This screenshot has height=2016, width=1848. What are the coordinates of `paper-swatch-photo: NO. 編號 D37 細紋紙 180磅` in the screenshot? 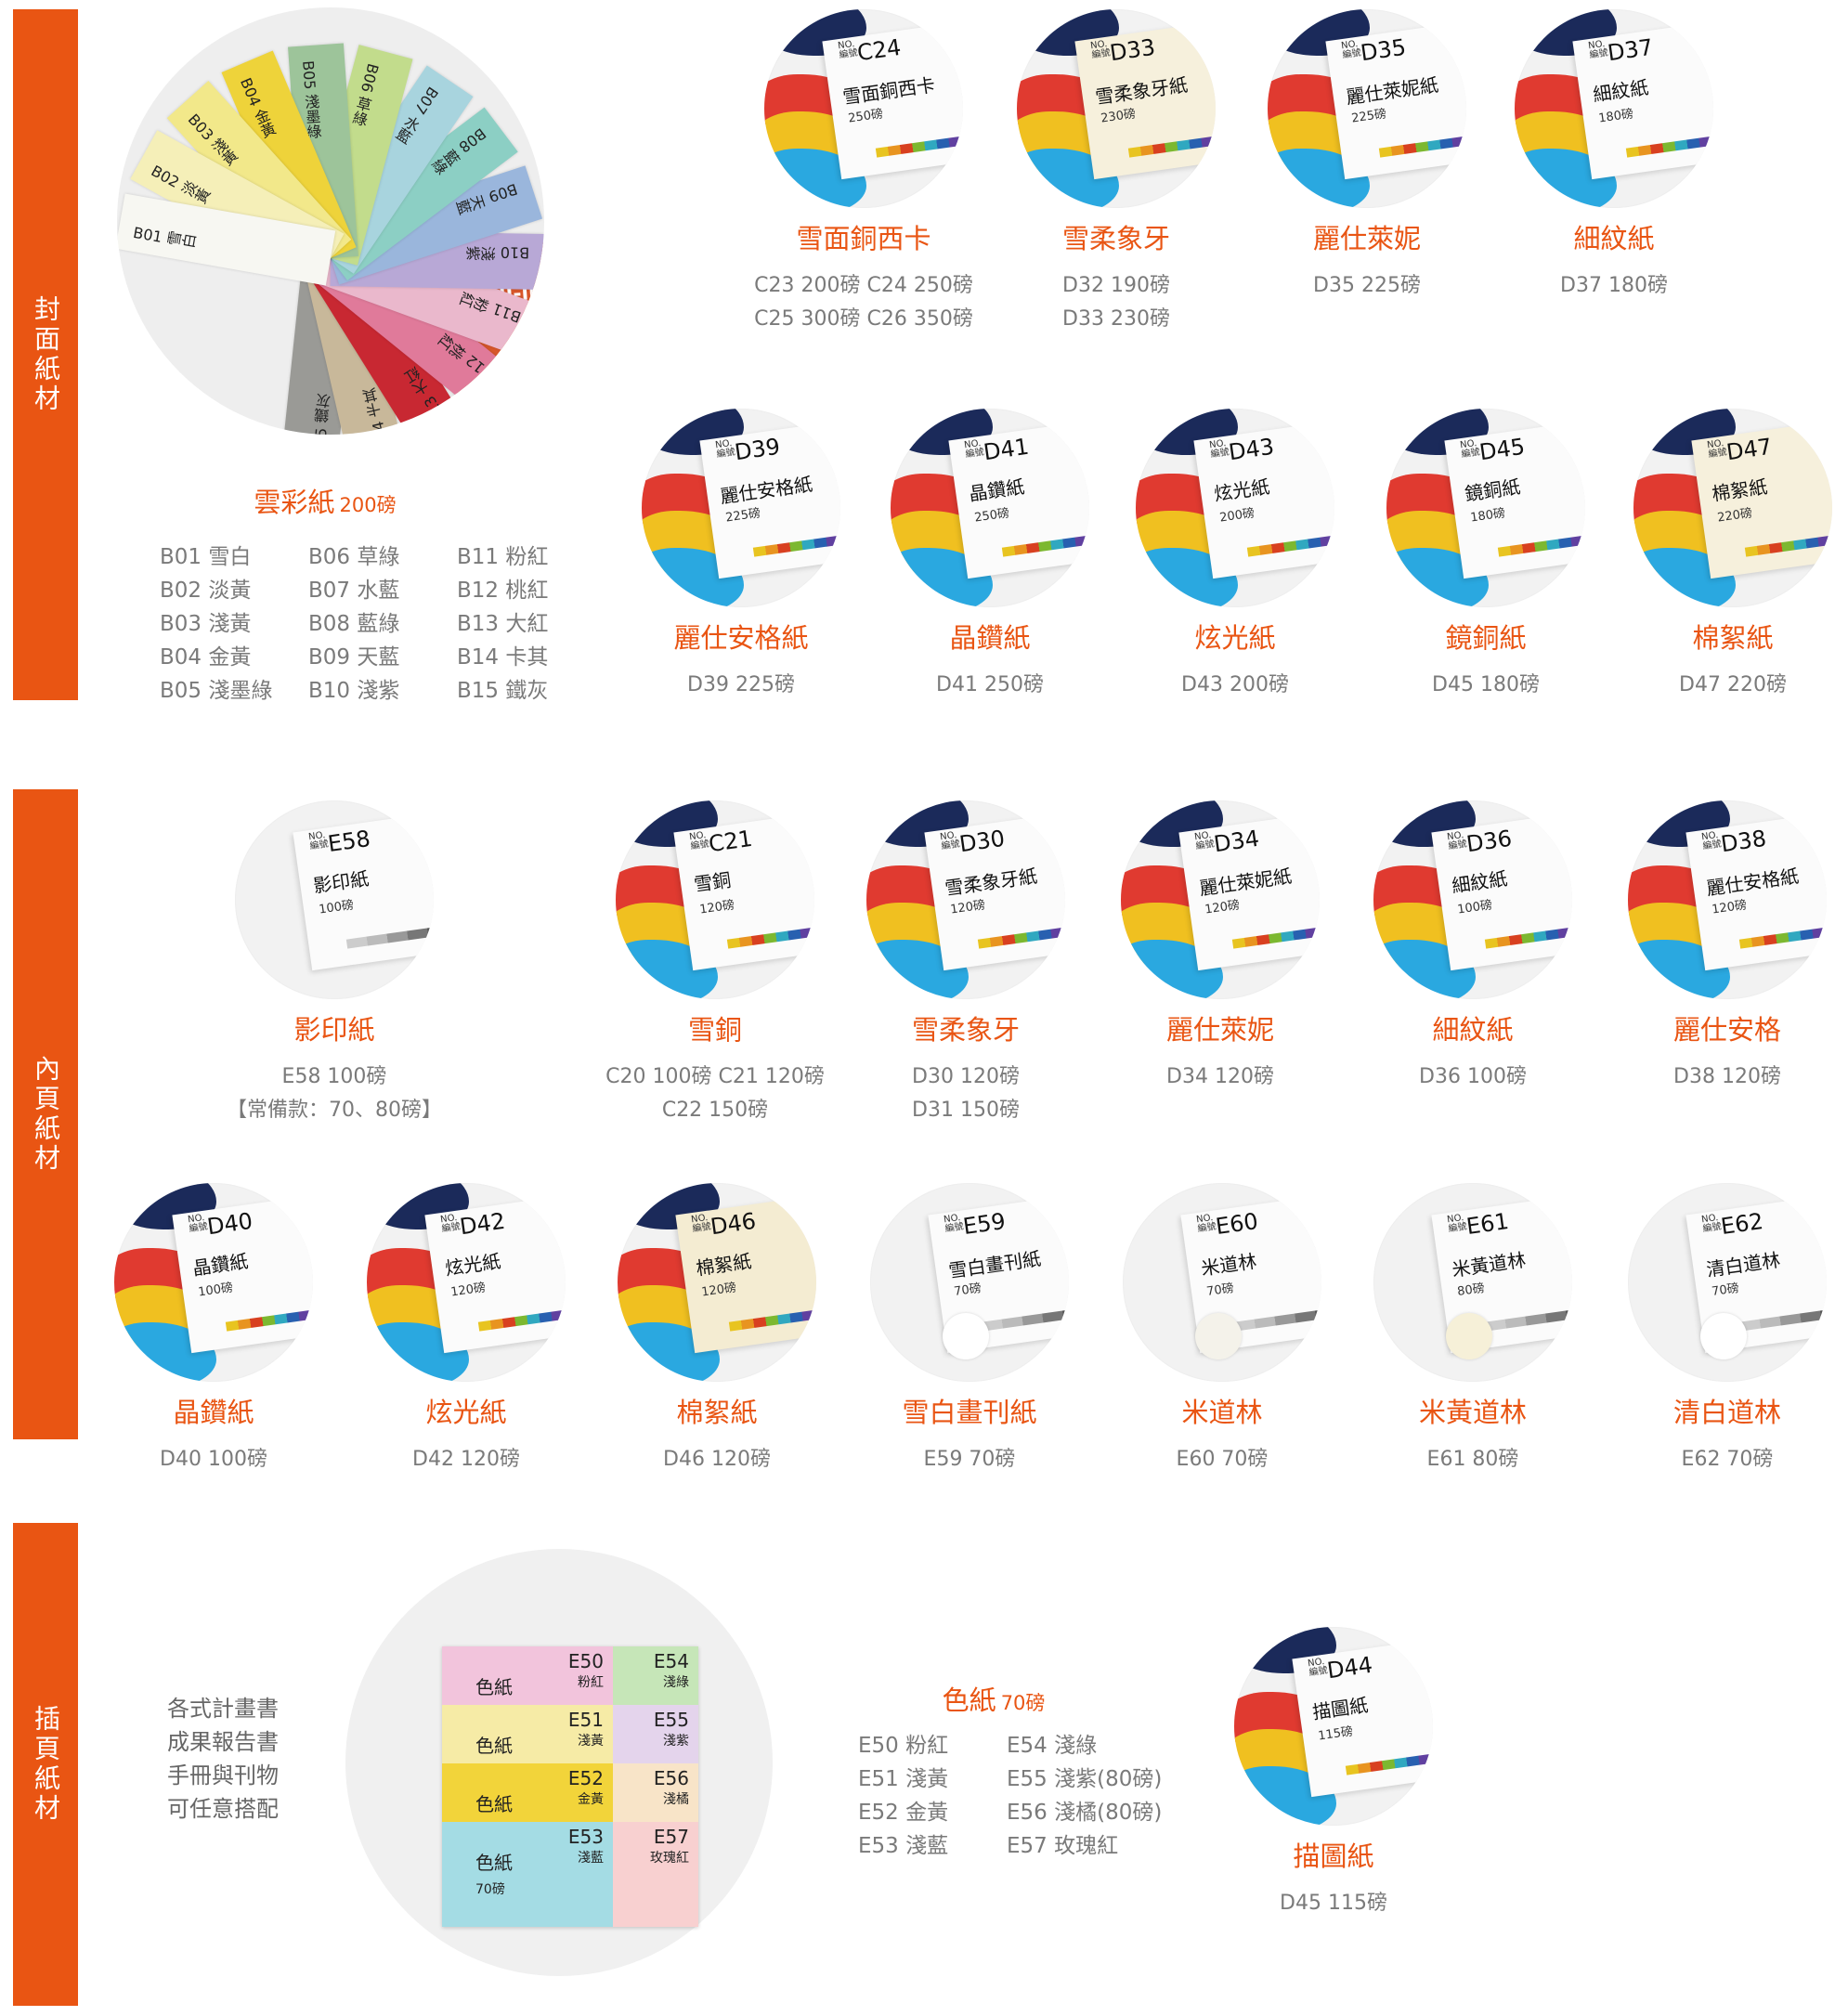 It's located at (1614, 109).